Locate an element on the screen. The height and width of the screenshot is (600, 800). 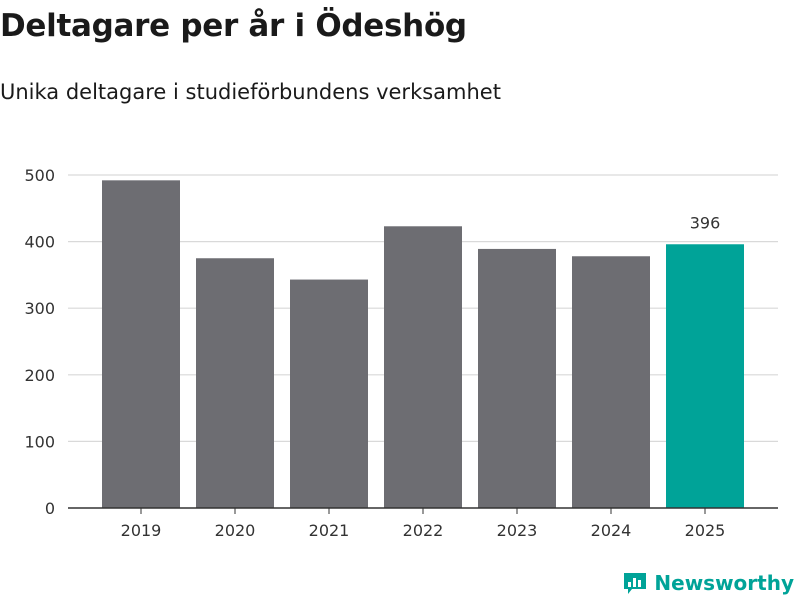
y-tick-label: 0 is located at coordinates (50, 508).